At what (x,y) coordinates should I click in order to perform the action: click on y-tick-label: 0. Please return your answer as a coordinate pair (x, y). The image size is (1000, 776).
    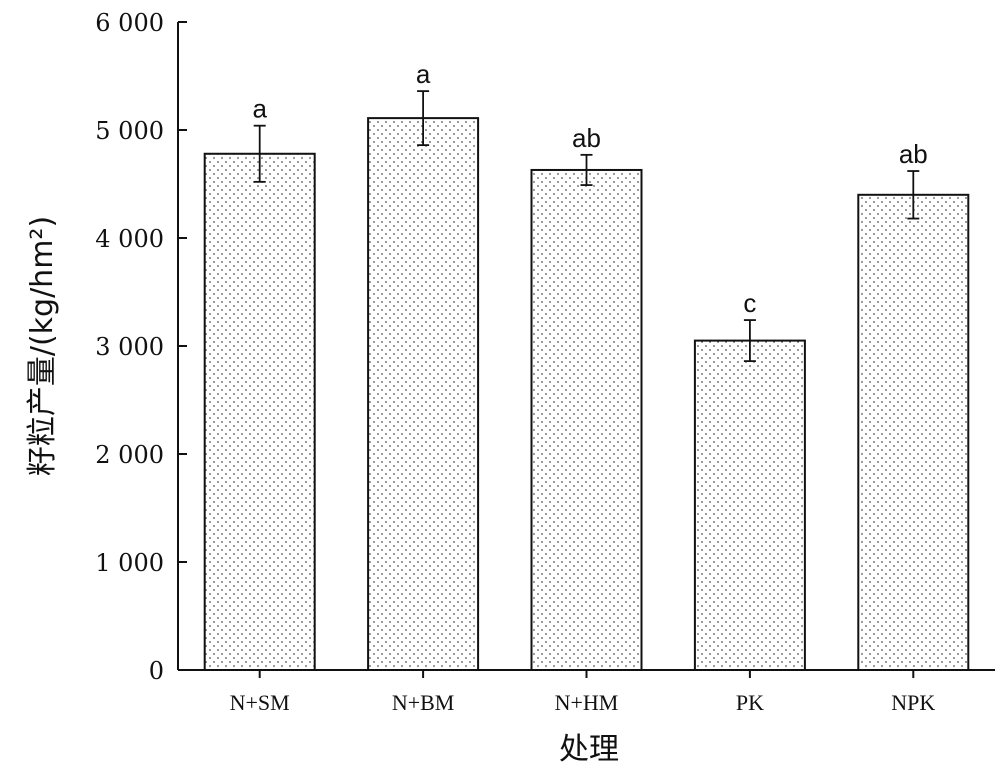
    Looking at the image, I should click on (156, 671).